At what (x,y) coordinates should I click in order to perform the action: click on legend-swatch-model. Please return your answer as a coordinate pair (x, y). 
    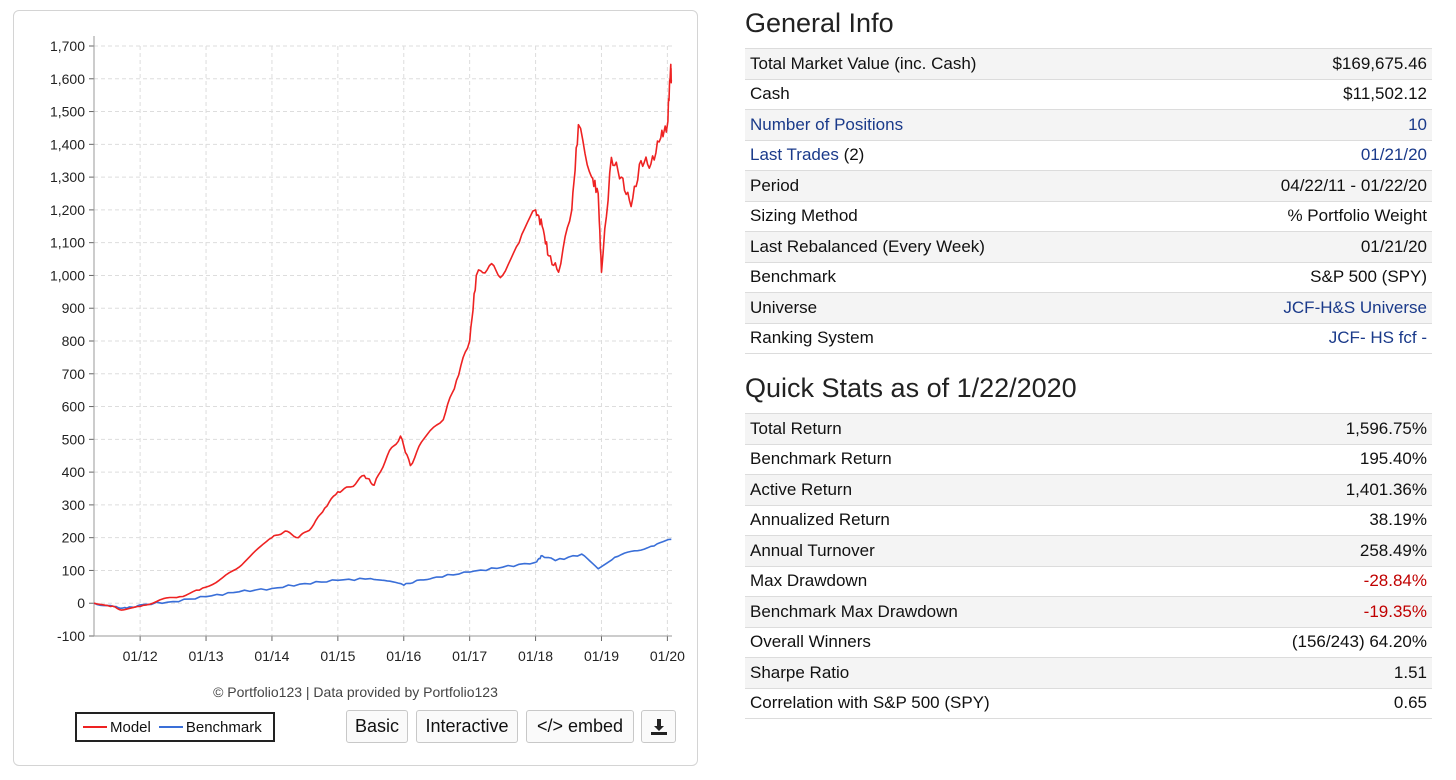
    Looking at the image, I should click on (95, 727).